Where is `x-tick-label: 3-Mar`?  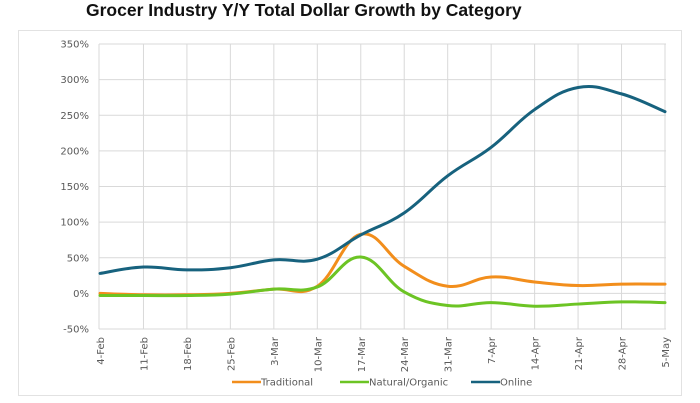 x-tick-label: 3-Mar is located at coordinates (275, 351).